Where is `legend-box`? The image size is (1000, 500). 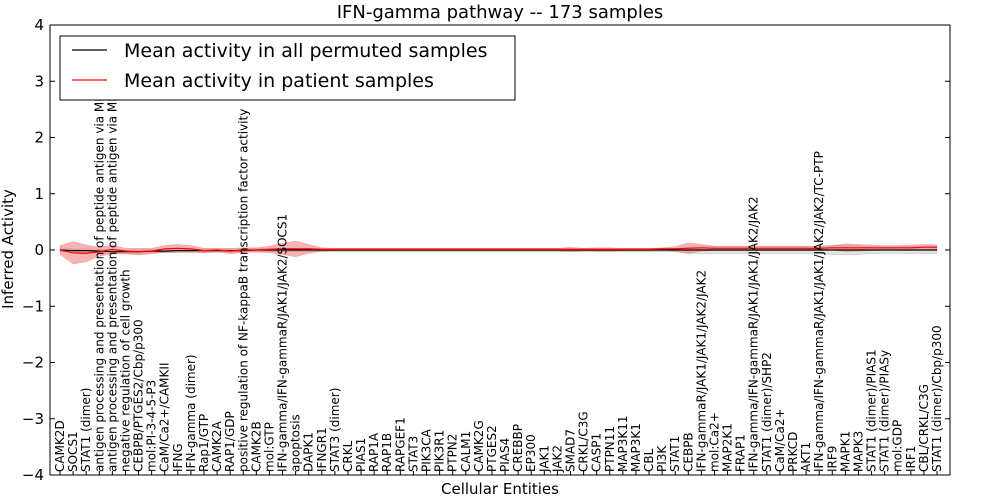
legend-box is located at coordinates (287, 68).